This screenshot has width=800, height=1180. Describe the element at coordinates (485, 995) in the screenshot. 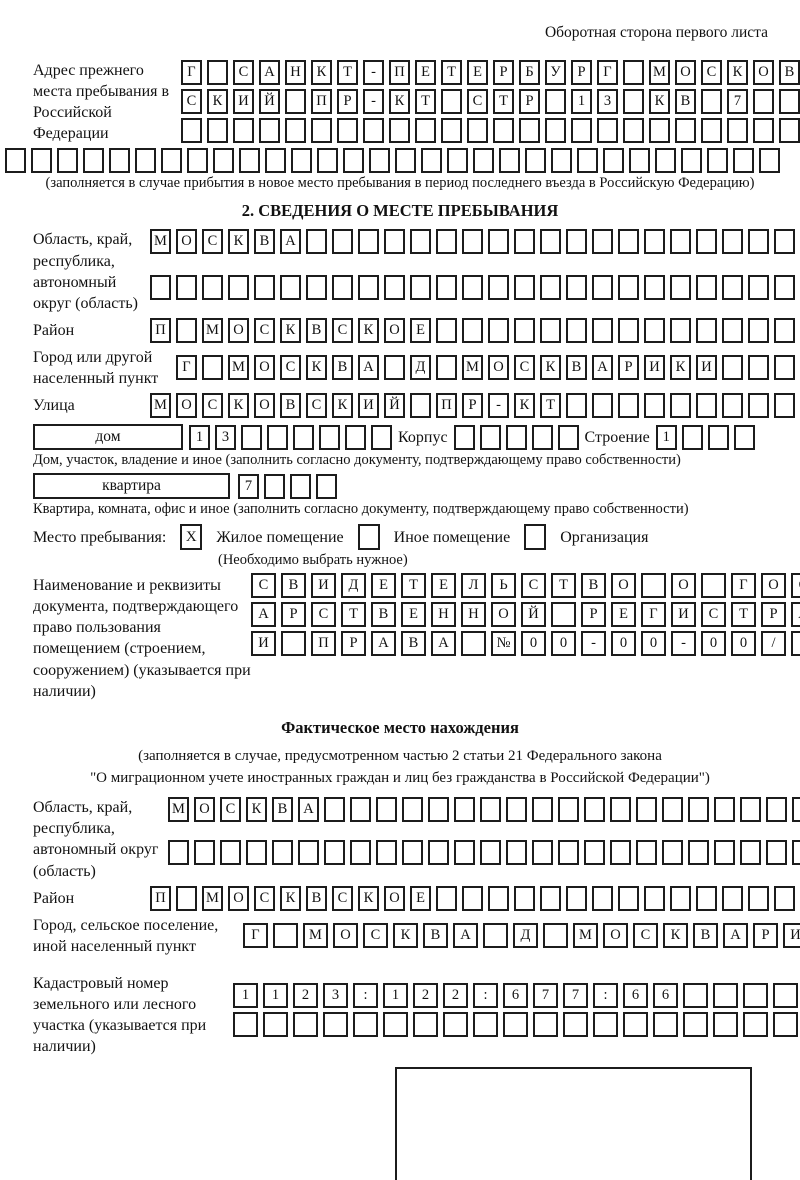

I see `char-cell: :` at that location.